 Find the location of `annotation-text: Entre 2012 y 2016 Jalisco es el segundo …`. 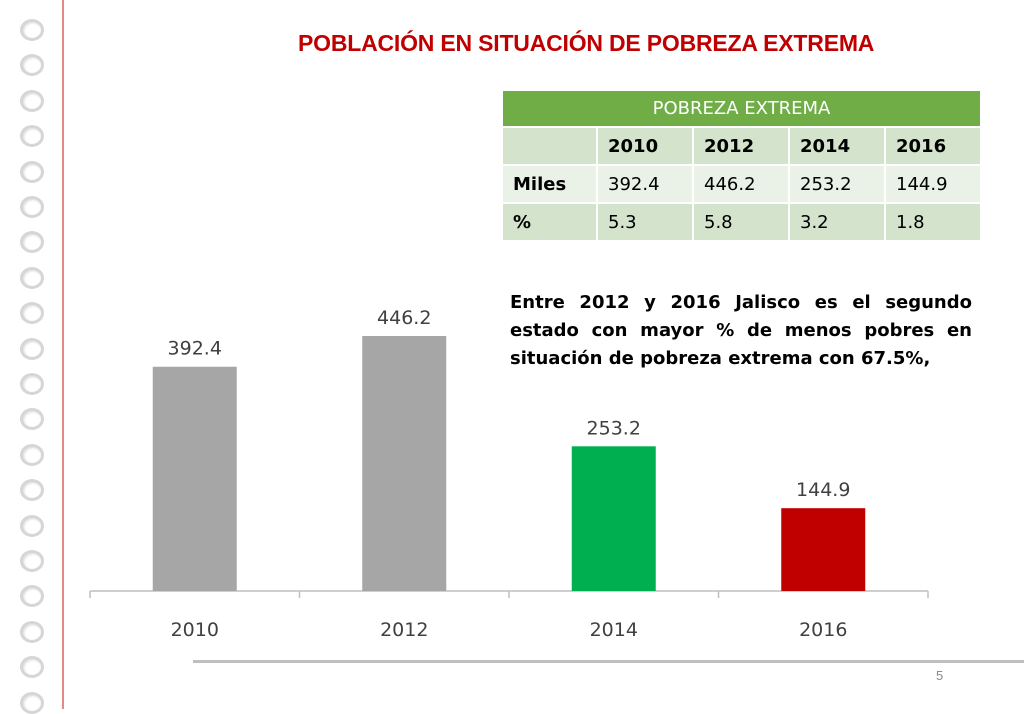

annotation-text: Entre 2012 y 2016 Jalisco es el segundo … is located at coordinates (741, 330).